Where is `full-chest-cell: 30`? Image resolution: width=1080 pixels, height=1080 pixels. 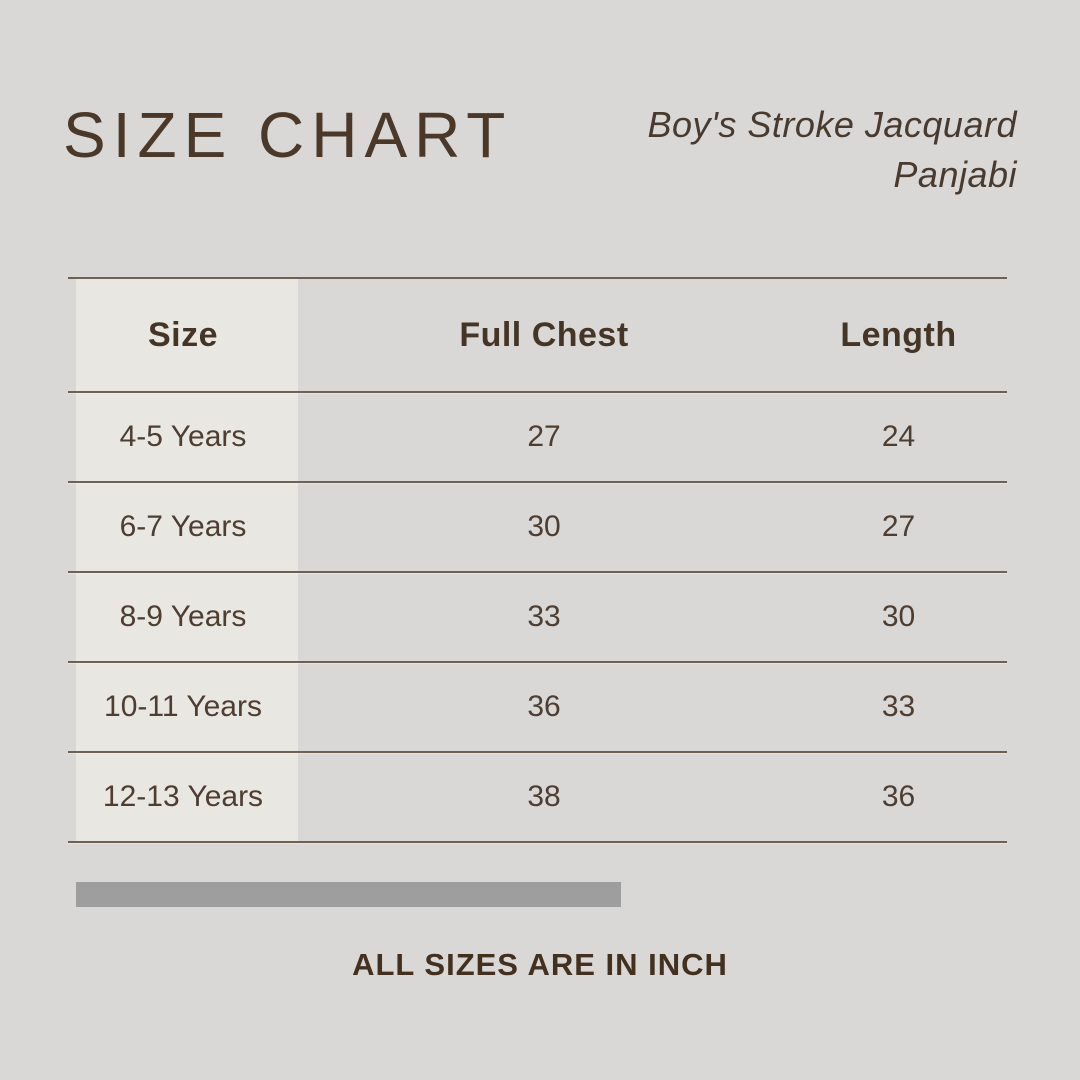
full-chest-cell: 30 is located at coordinates (544, 526).